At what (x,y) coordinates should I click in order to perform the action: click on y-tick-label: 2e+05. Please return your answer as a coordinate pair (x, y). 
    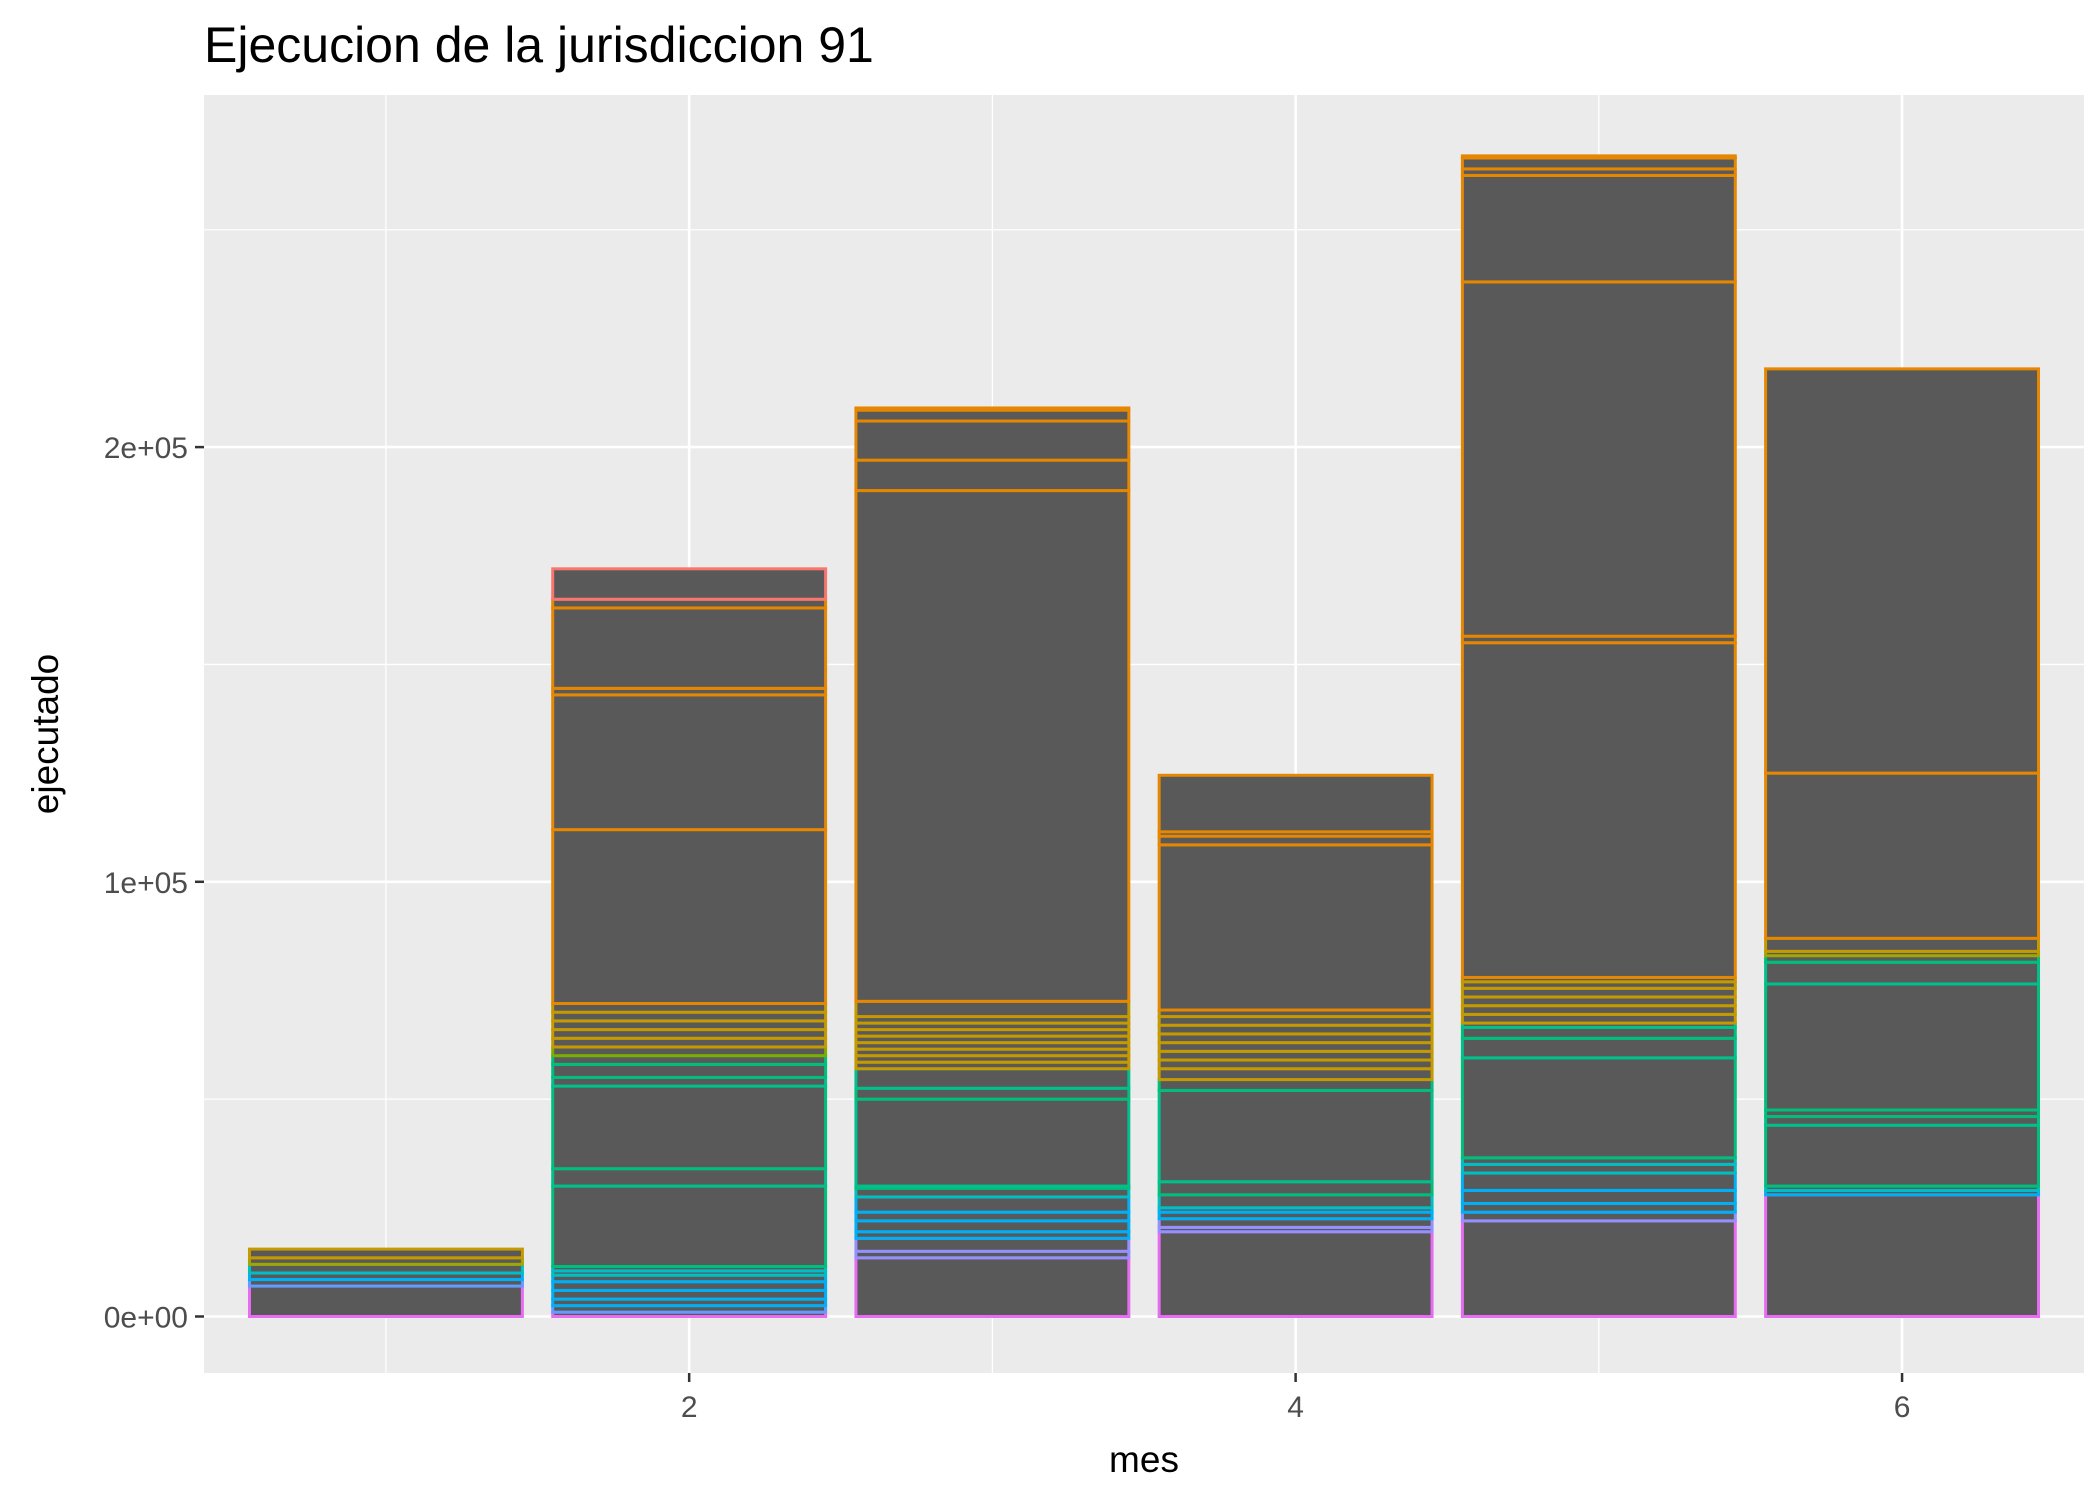
    Looking at the image, I should click on (146, 448).